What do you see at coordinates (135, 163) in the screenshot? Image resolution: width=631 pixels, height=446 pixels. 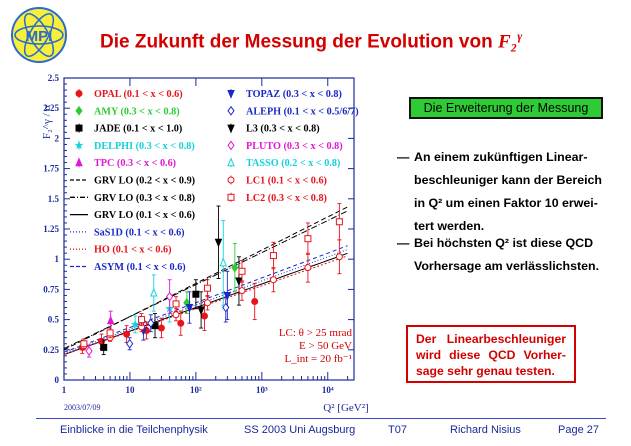 I see `legend-label: TPC (0.3 < x < 0.6)` at bounding box center [135, 163].